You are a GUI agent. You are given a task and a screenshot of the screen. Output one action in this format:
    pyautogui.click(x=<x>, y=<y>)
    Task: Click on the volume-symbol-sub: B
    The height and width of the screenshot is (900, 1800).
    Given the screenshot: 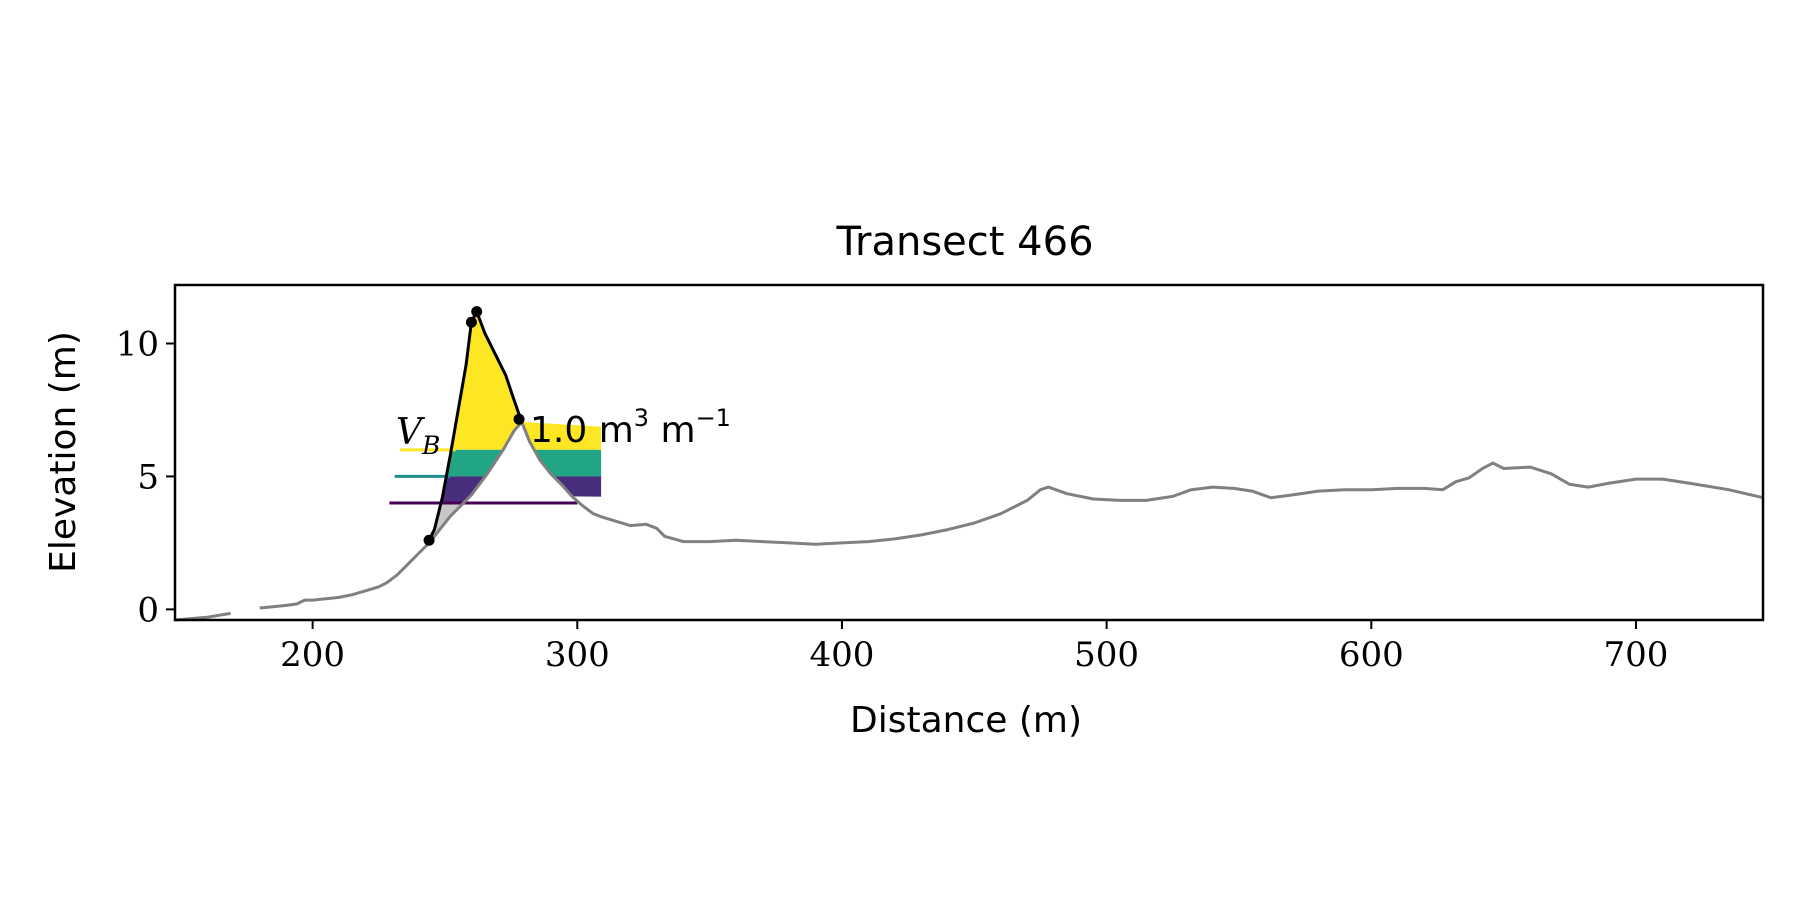 What is the action you would take?
    pyautogui.click(x=430, y=445)
    